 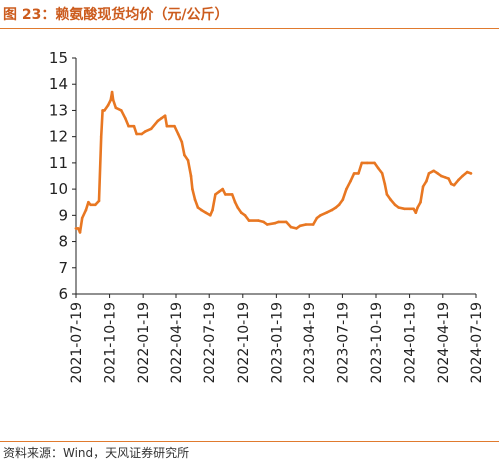 I want to click on source-note: 资料来源：Wind，天风证券研究所, so click(x=96, y=453).